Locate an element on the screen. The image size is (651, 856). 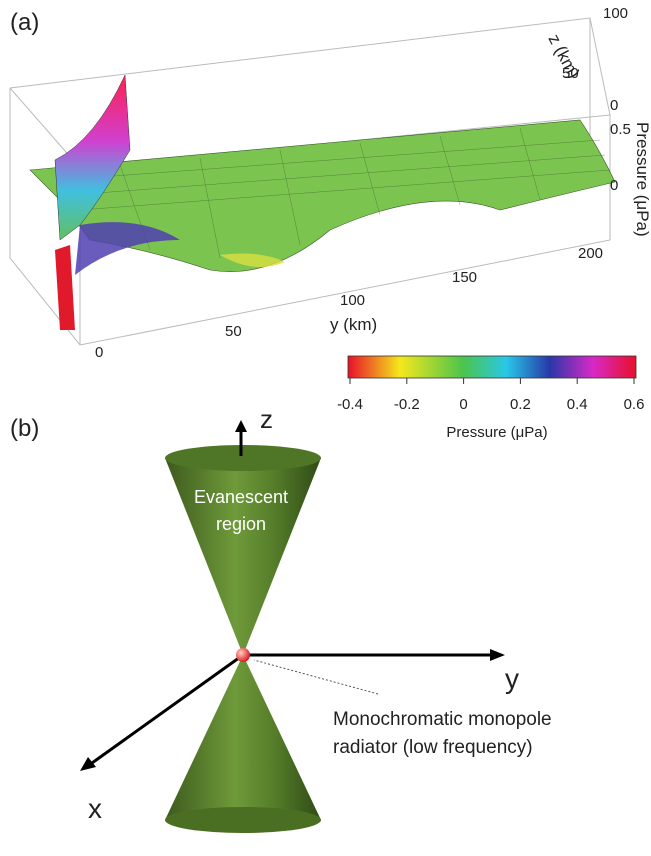
z-tick-label: 0 is located at coordinates (614, 105).